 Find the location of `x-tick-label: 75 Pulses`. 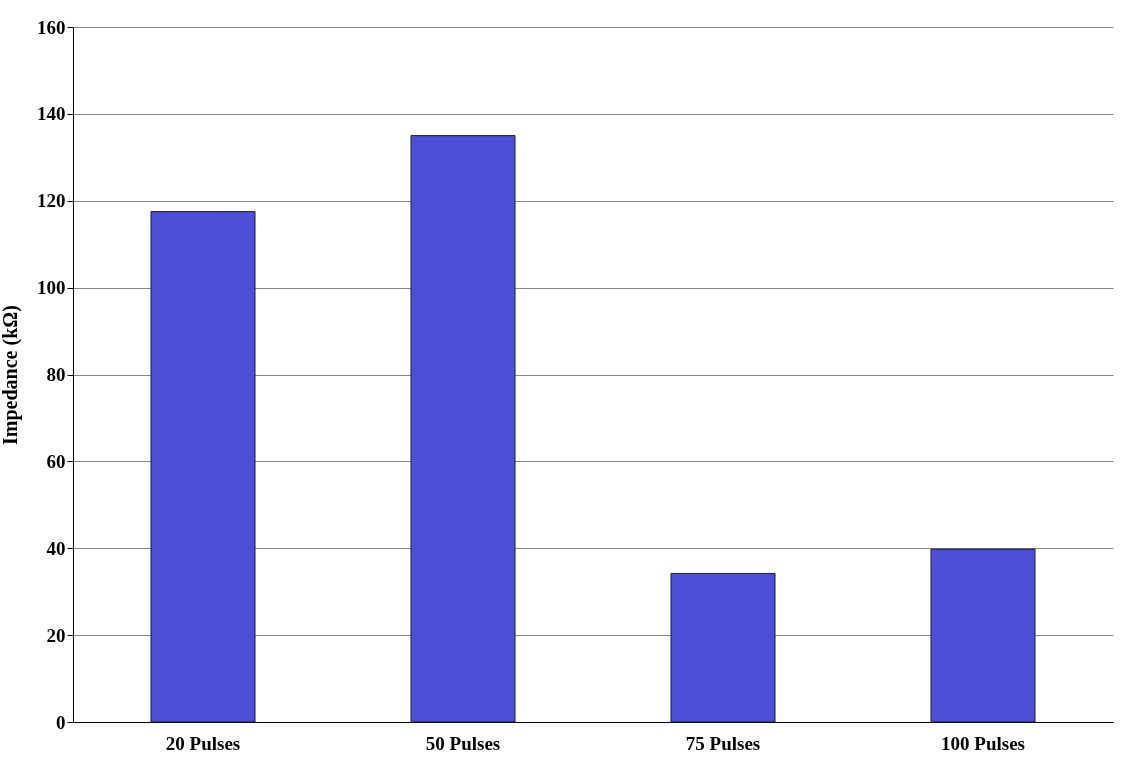

x-tick-label: 75 Pulses is located at coordinates (723, 743).